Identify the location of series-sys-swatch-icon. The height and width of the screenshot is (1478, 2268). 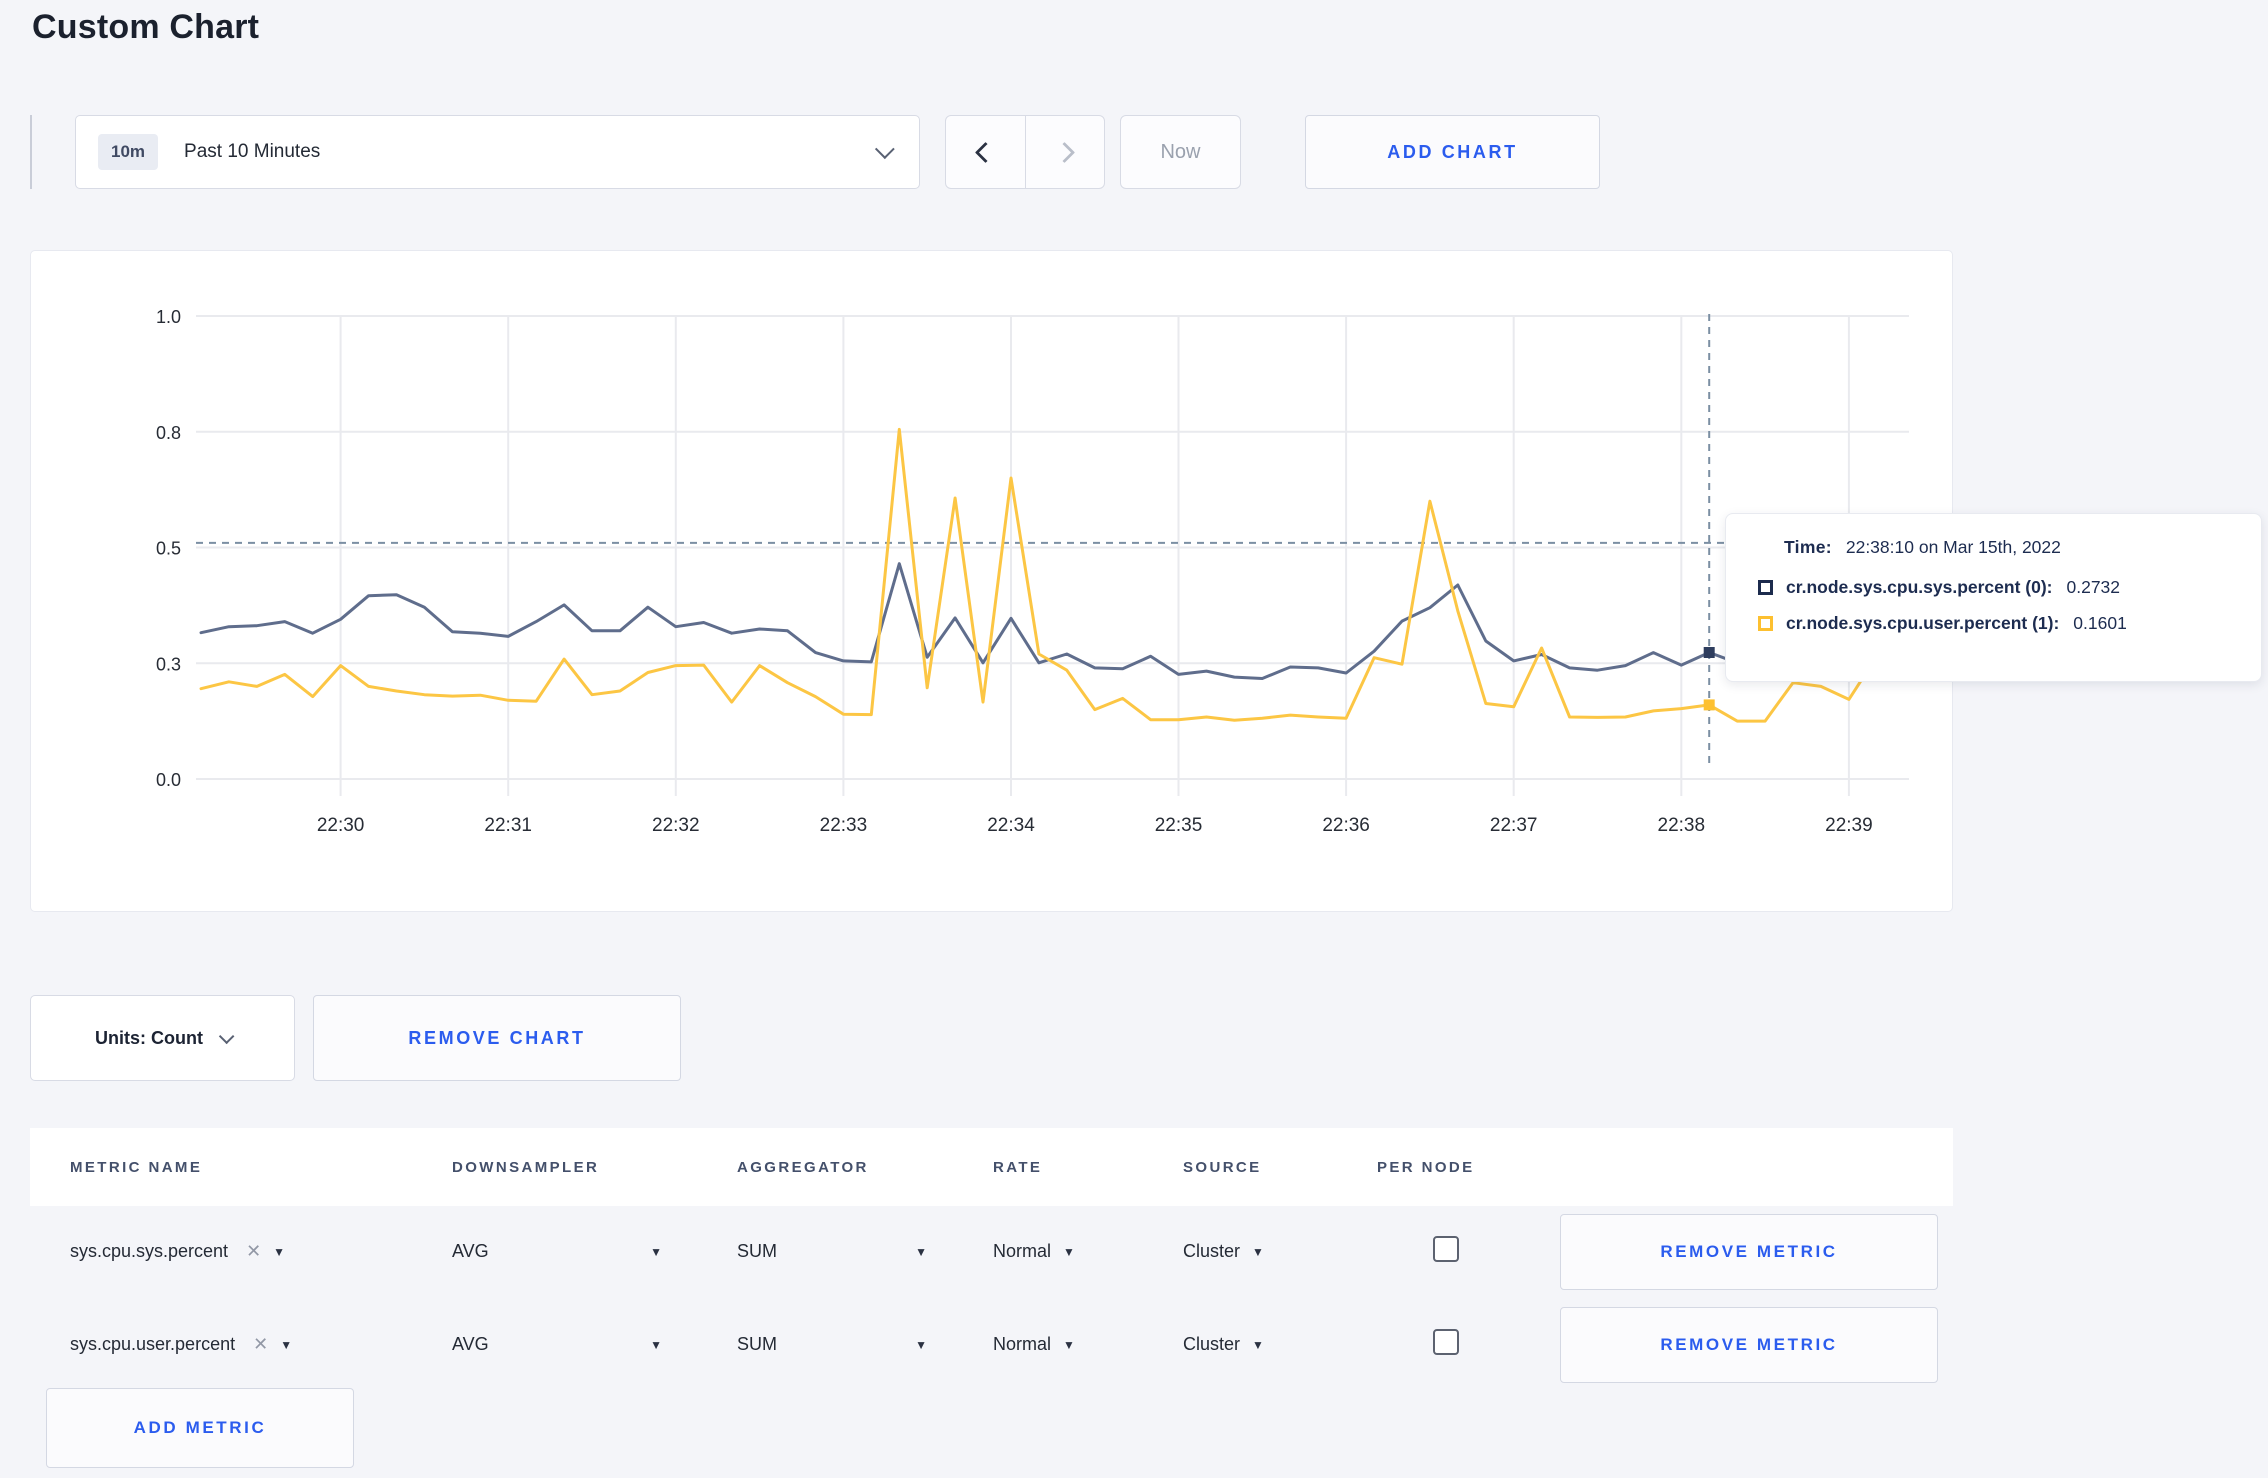
(1765, 587).